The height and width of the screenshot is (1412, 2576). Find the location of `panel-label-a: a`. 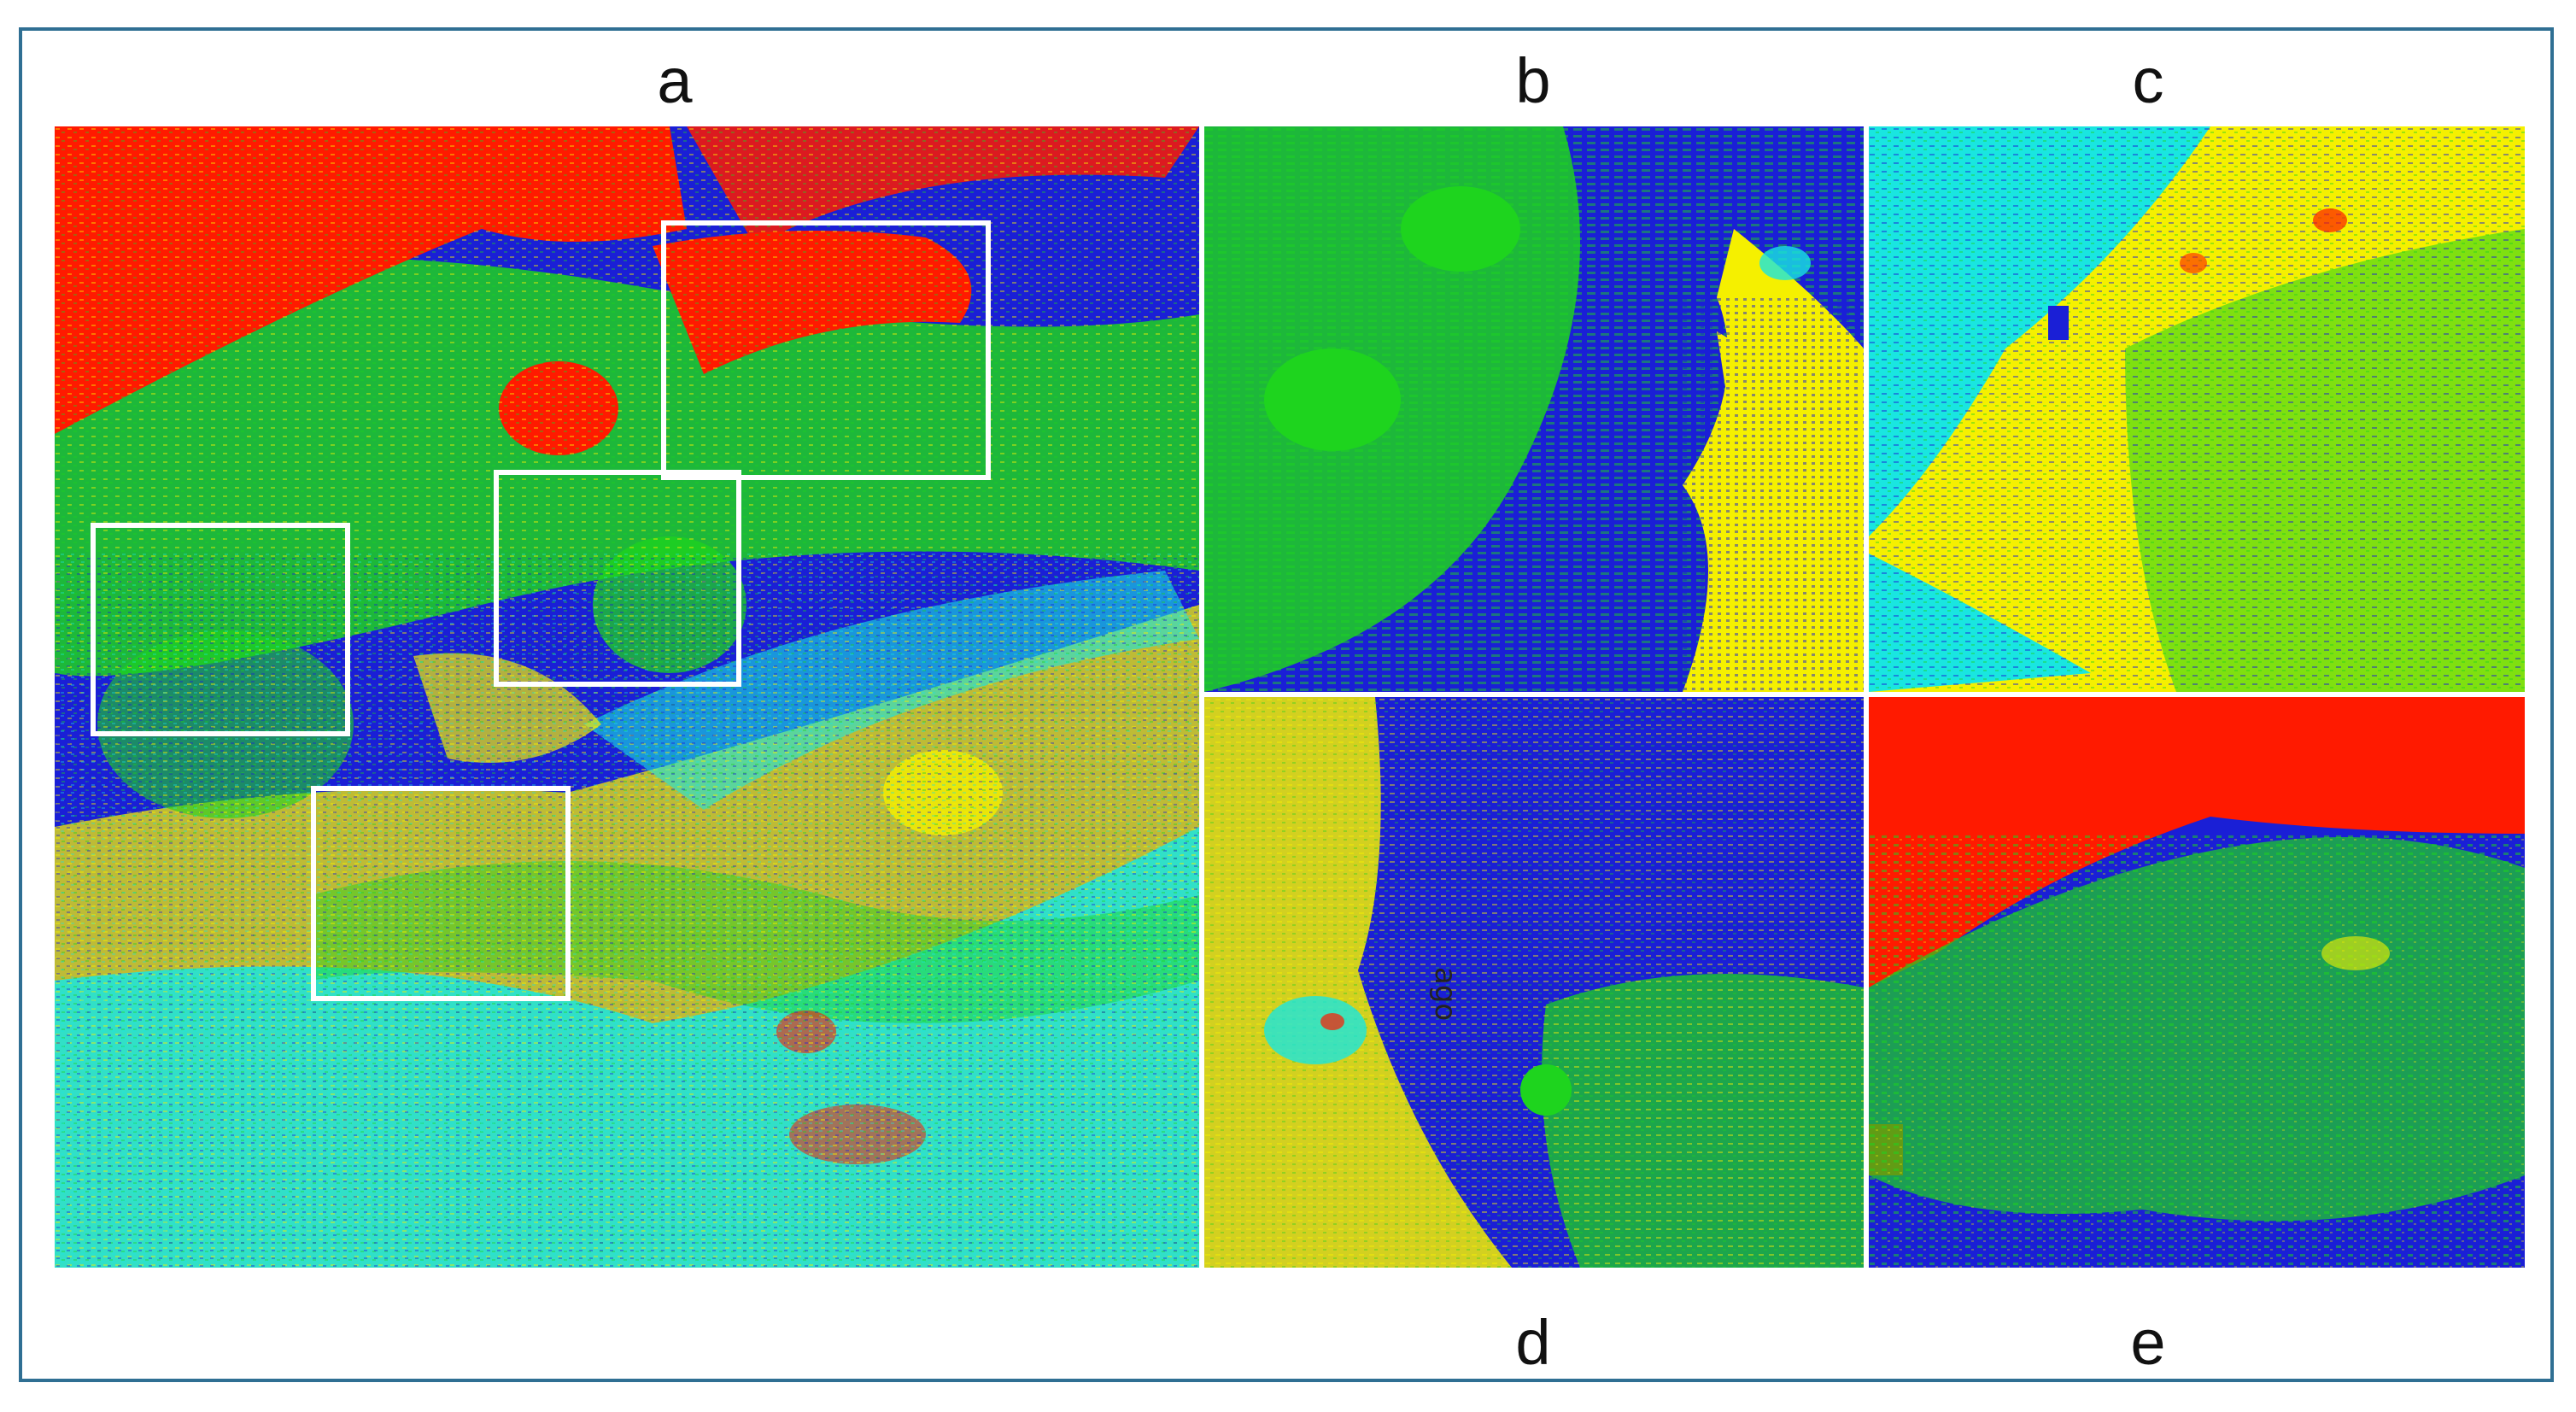

panel-label-a: a is located at coordinates (675, 80).